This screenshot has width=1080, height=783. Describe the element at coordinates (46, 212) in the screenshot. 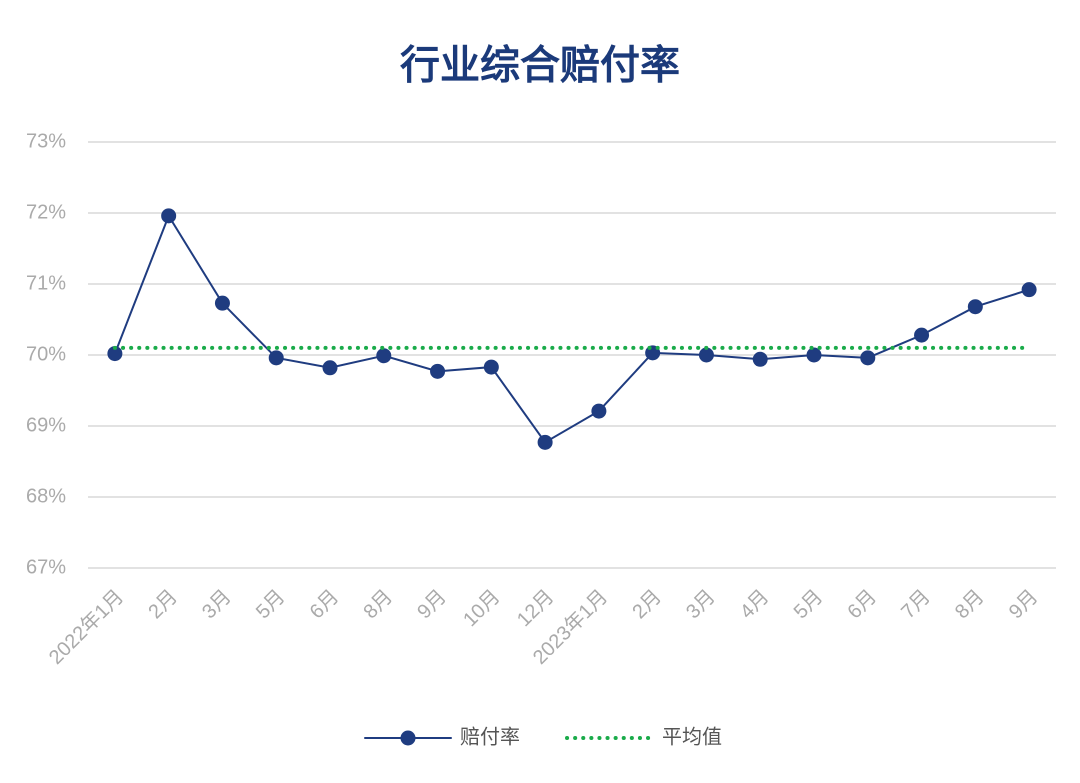

I see `y-tick-label: 72%` at that location.